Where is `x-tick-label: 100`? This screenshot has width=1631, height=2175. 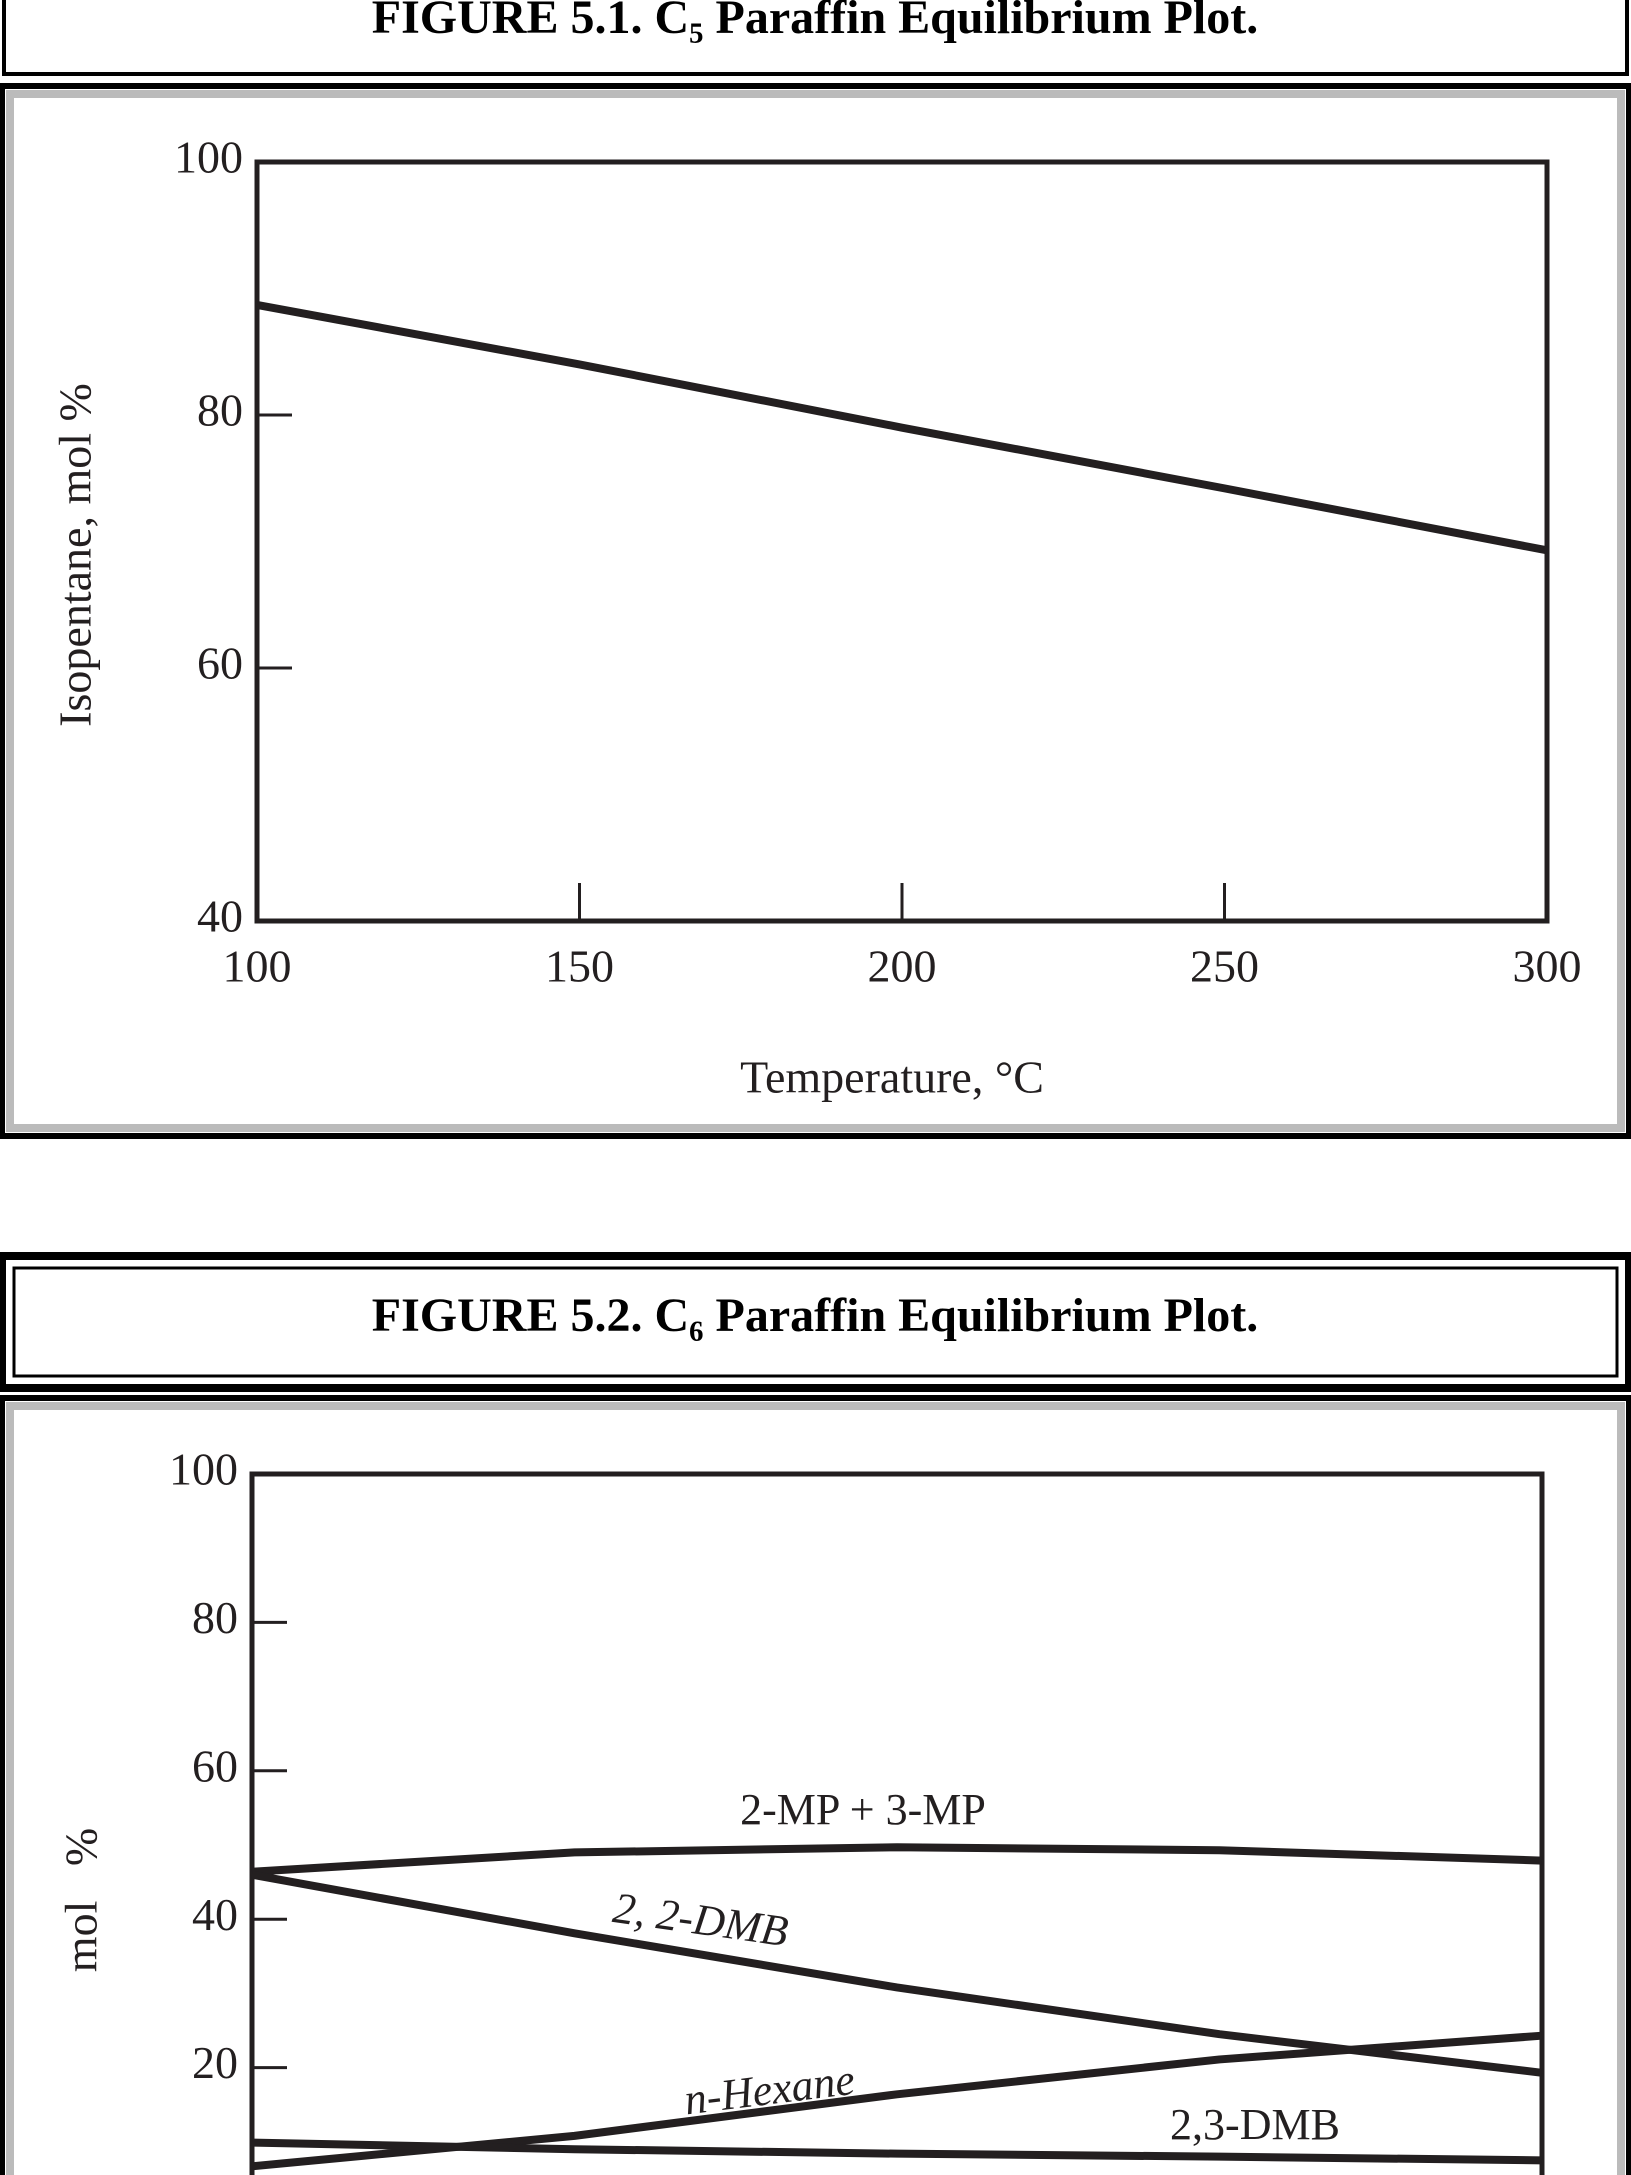
x-tick-label: 100 is located at coordinates (257, 966).